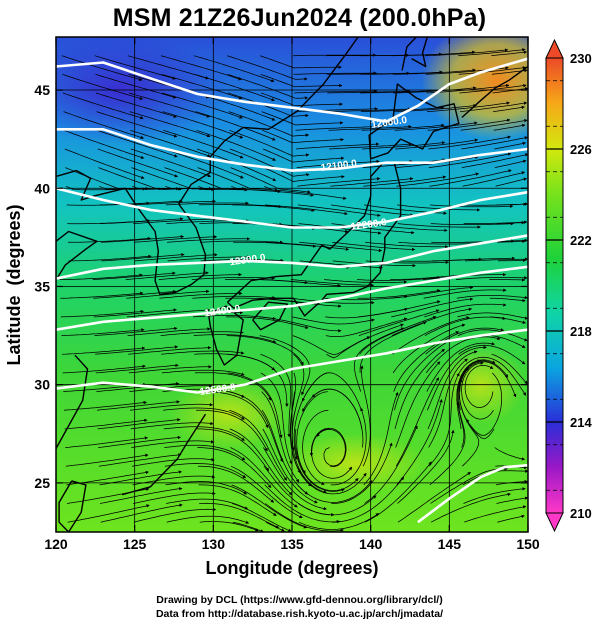 The width and height of the screenshot is (599, 625). What do you see at coordinates (568, 285) in the screenshot?
I see `colorbar: 210 214 218 222 226 230` at bounding box center [568, 285].